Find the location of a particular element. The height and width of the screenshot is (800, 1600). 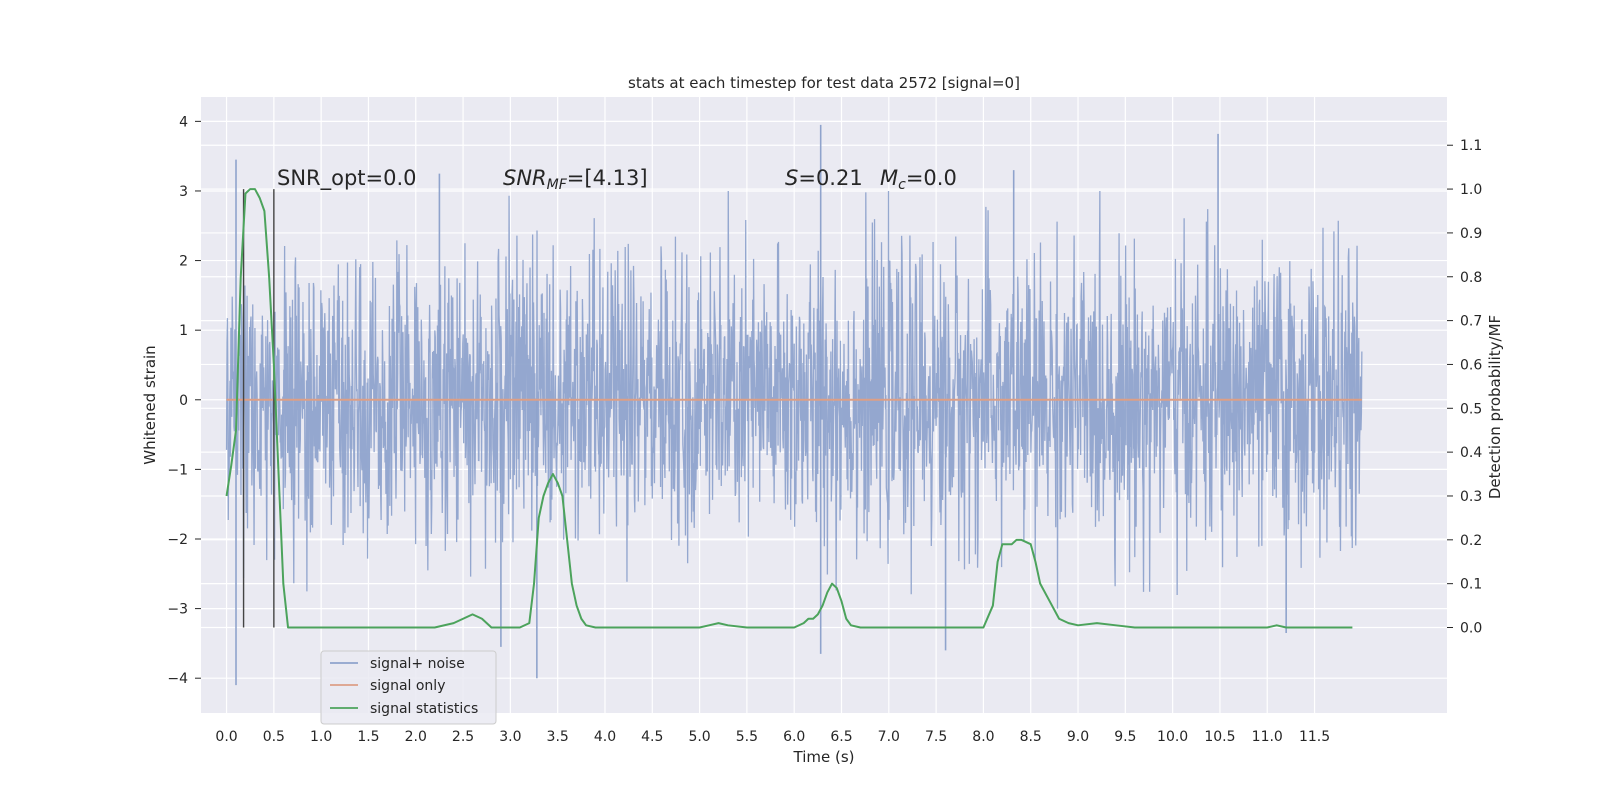

s-symbol: S is located at coordinates (791, 178).